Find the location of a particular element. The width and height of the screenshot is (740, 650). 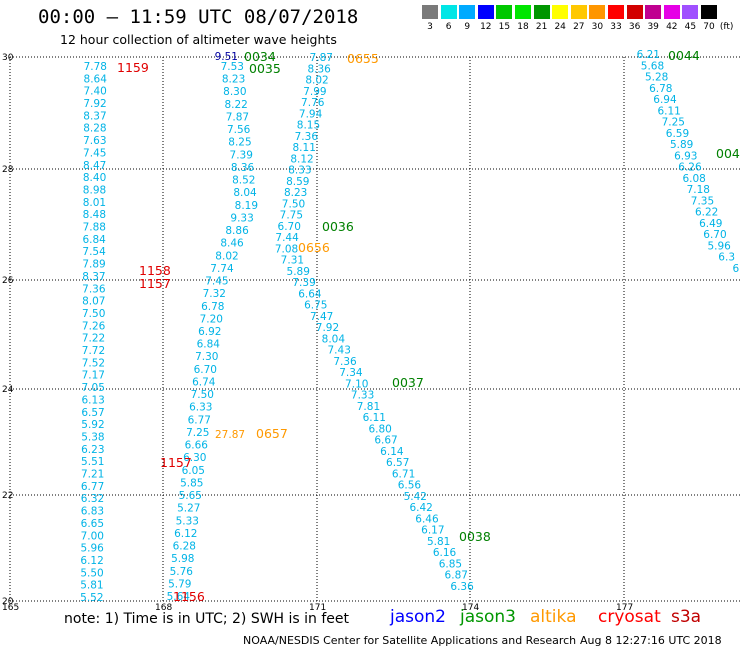

lon-label: 177 is located at coordinates (624, 608).